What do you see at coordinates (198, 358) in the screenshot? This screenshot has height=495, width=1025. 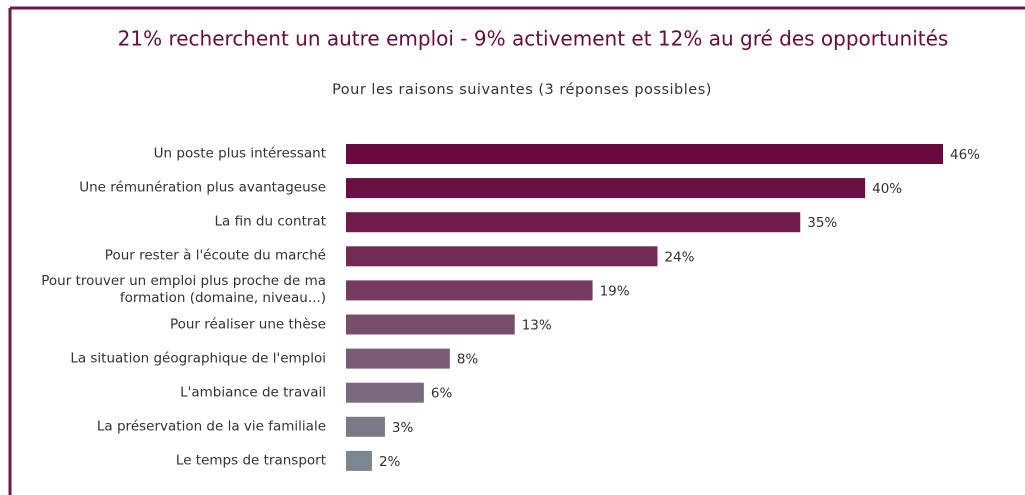 I see `category-label: La situation géographique de l'emploi` at bounding box center [198, 358].